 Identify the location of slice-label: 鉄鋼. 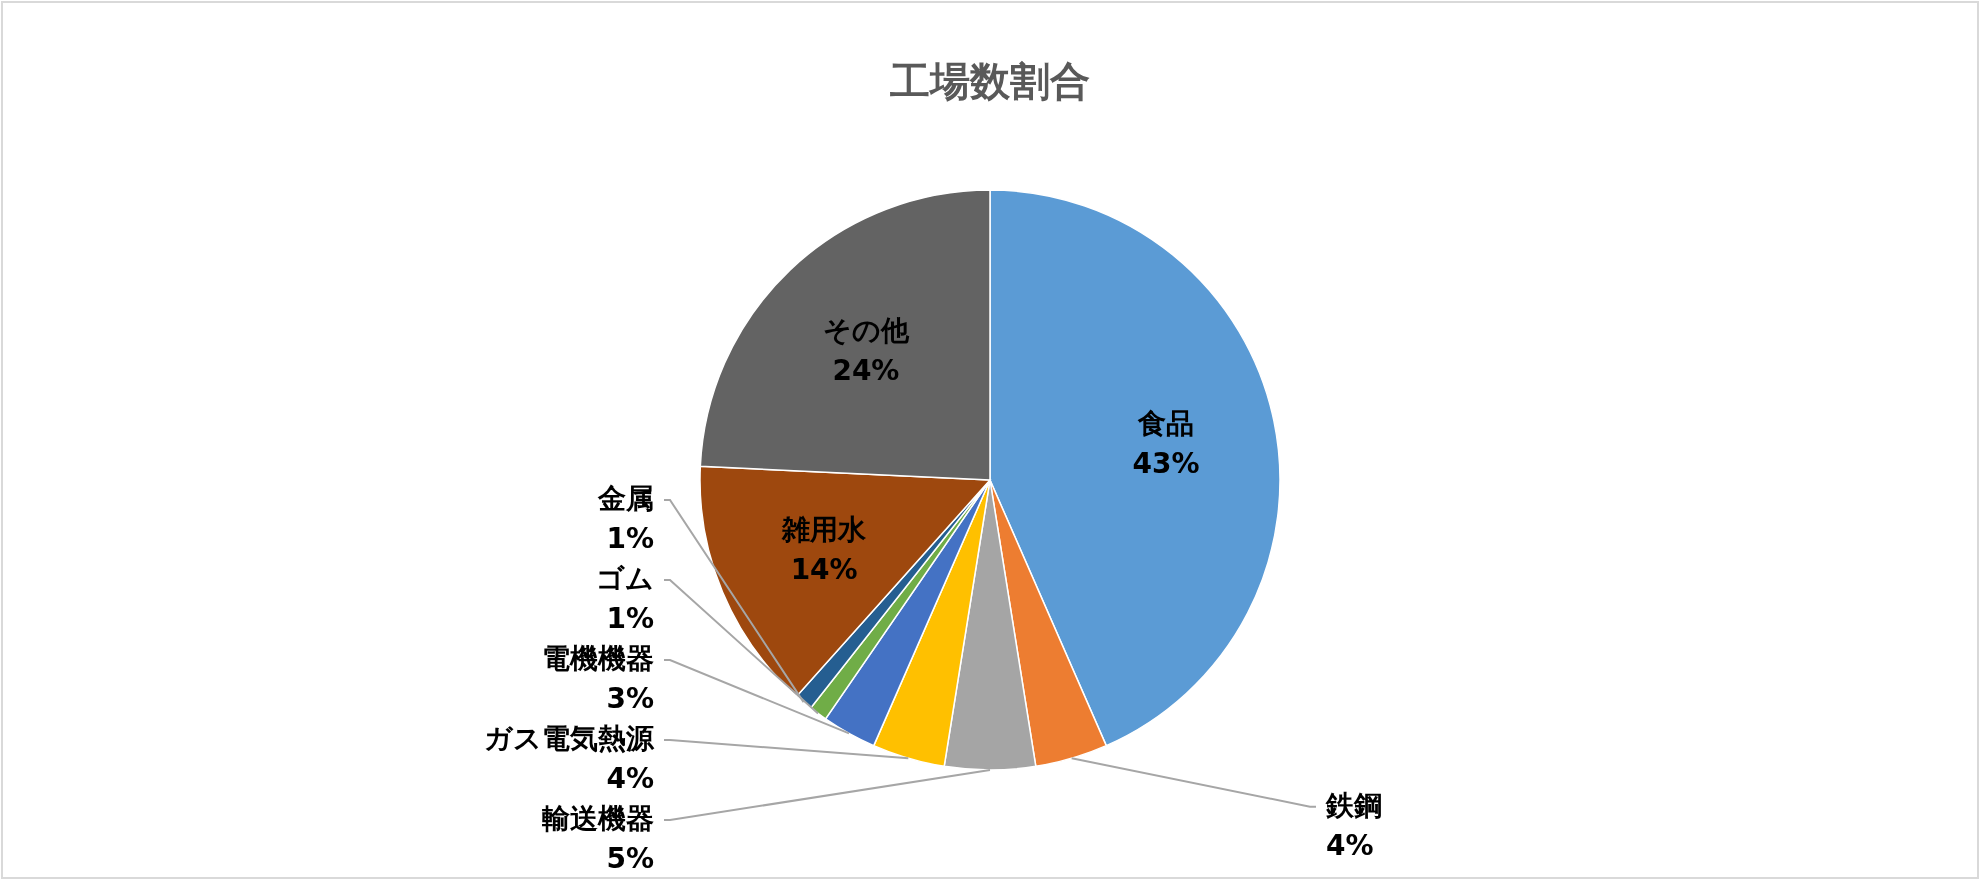
(1353, 805).